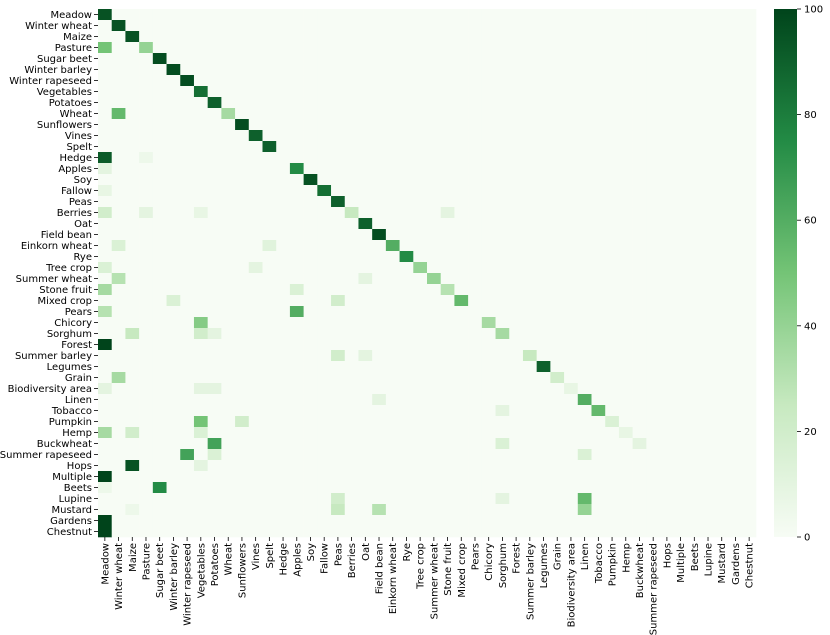  I want to click on y-tick-label: Mustard, so click(71, 510).